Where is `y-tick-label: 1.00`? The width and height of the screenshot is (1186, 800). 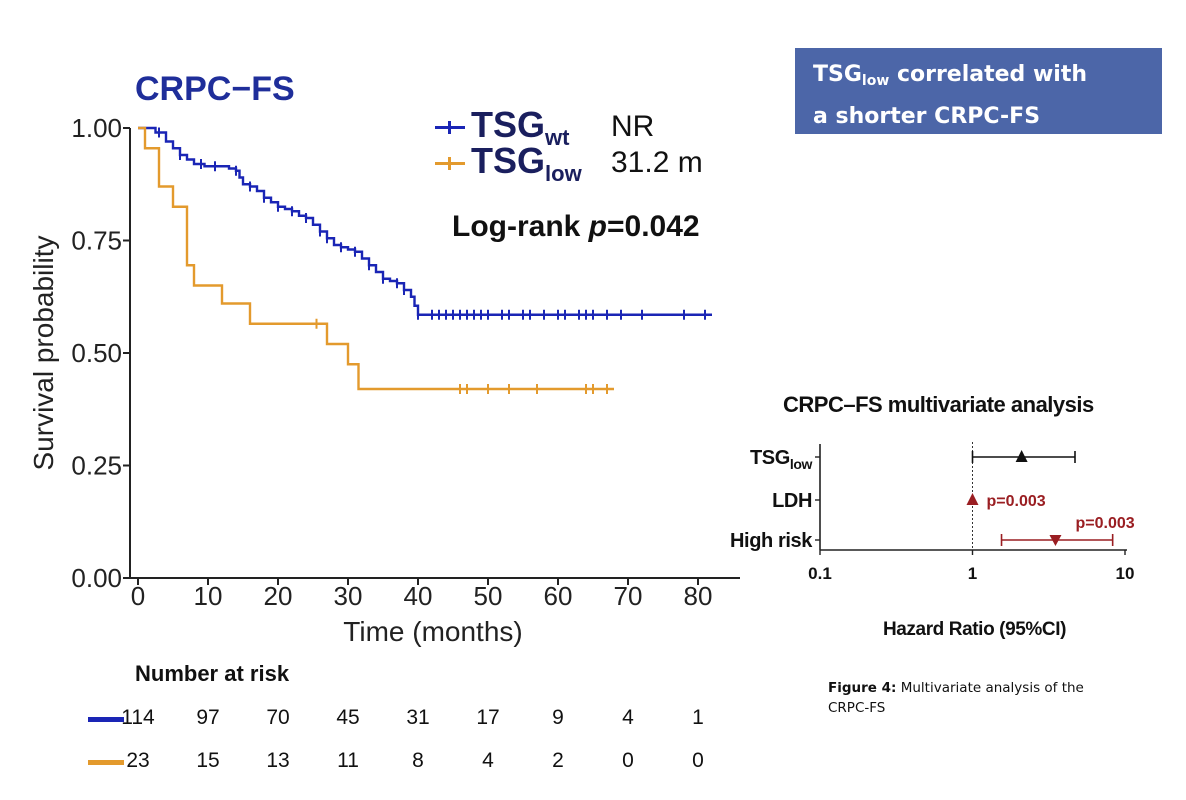 y-tick-label: 1.00 is located at coordinates (96, 128).